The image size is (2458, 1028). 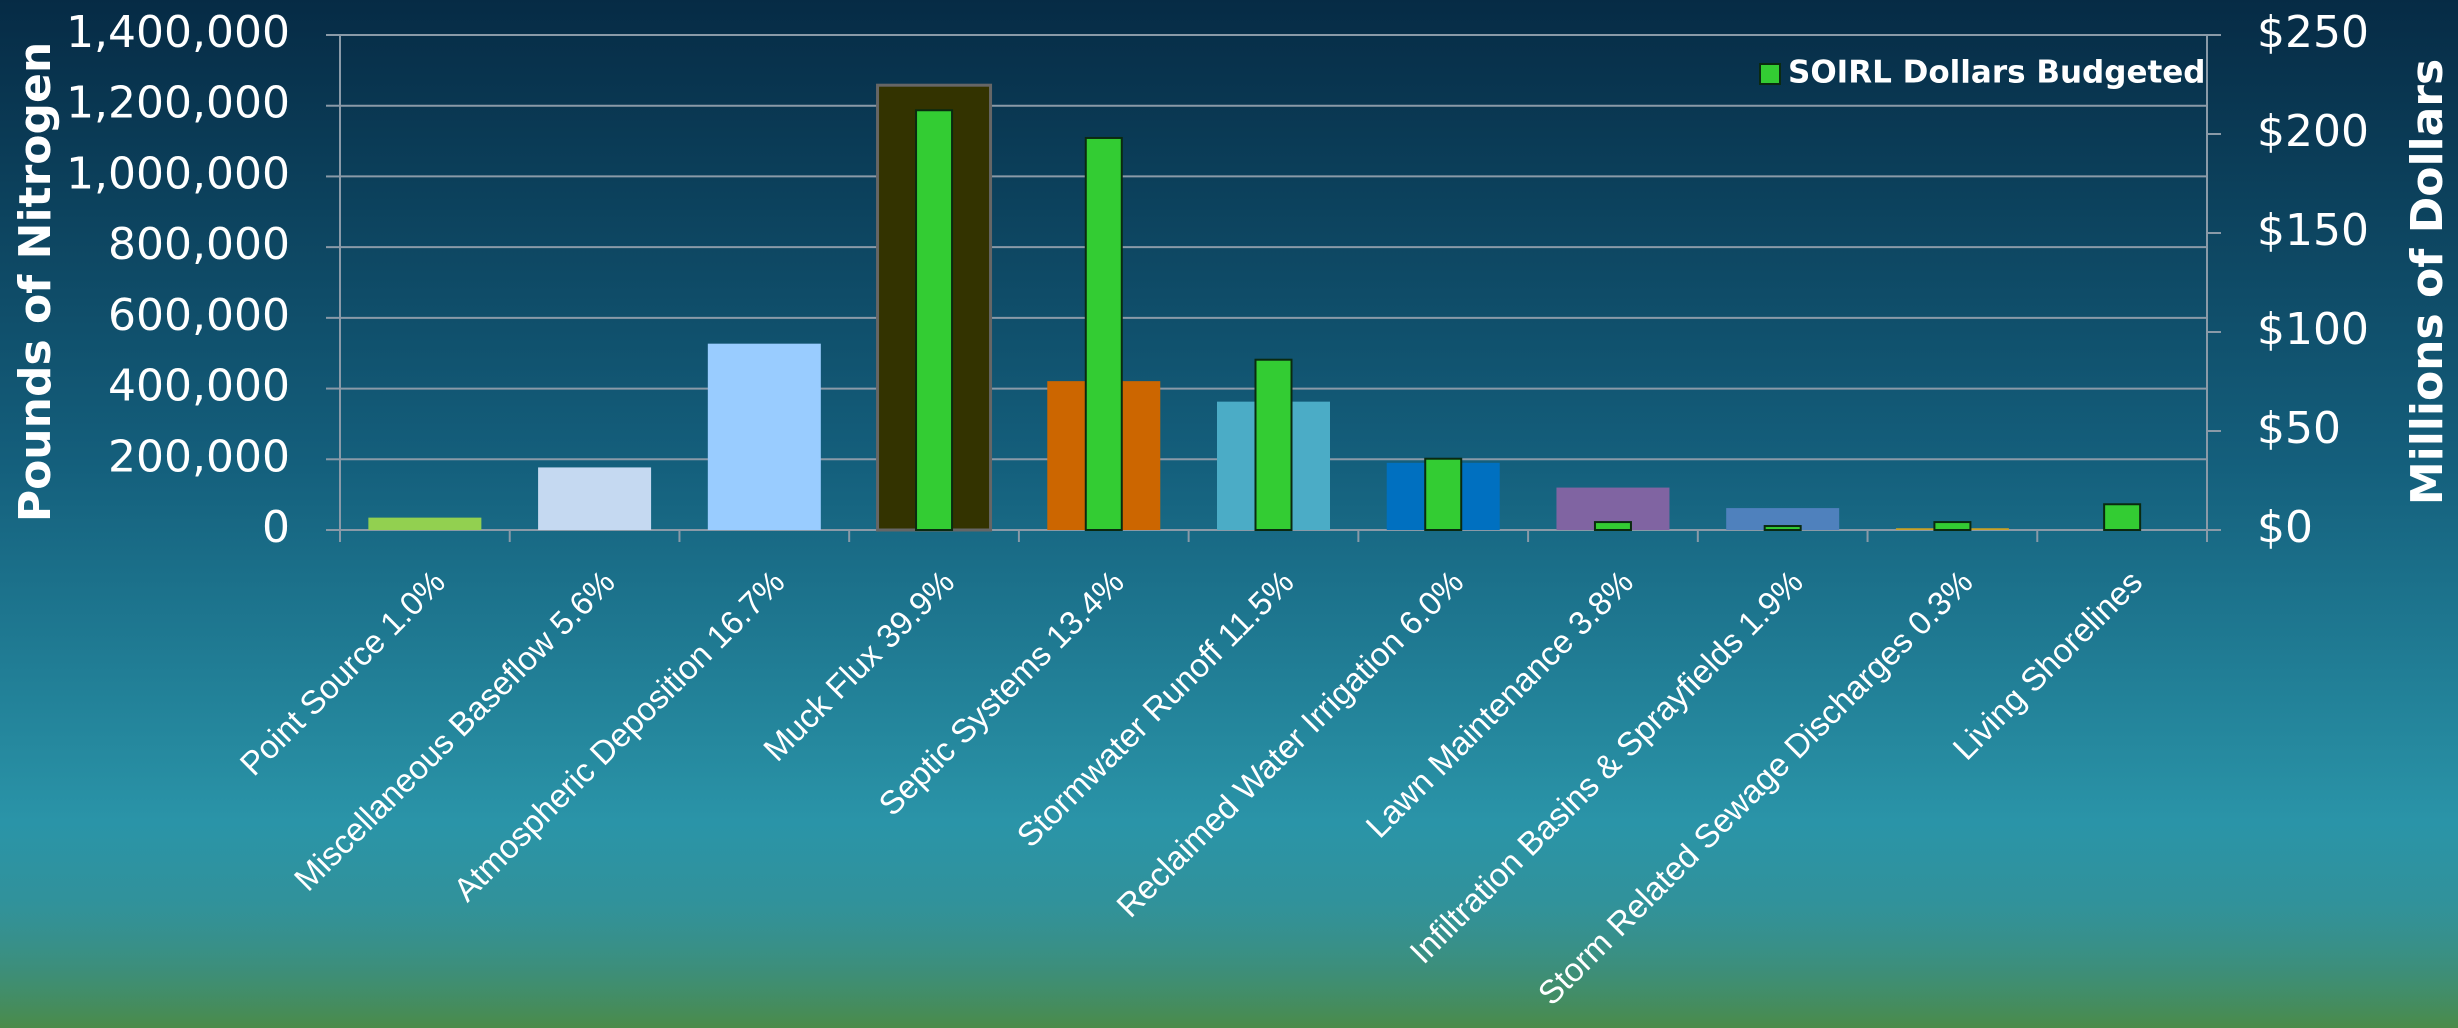 I want to click on y2-tick-label: $50, so click(x=2299, y=428).